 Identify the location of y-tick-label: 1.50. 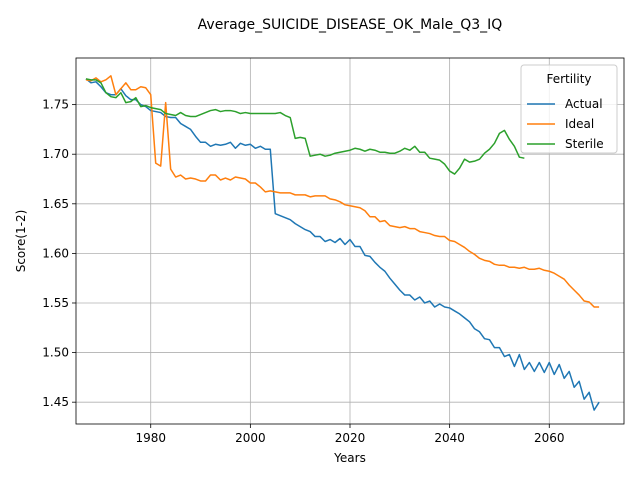
(55, 353).